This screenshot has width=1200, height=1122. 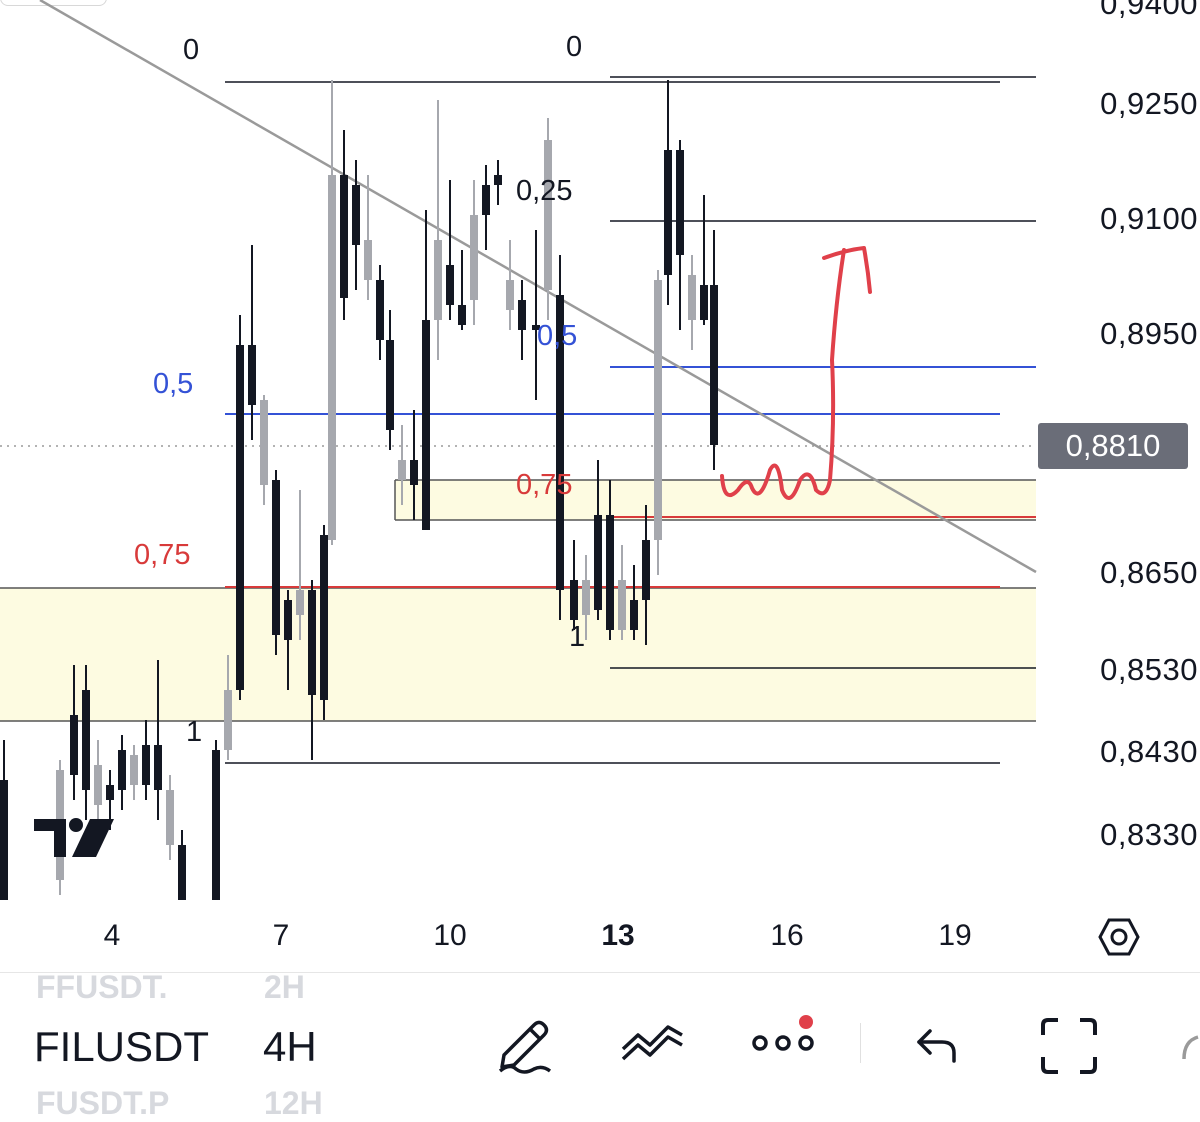 What do you see at coordinates (122, 1046) in the screenshot?
I see `symbol-current: FILUSDT` at bounding box center [122, 1046].